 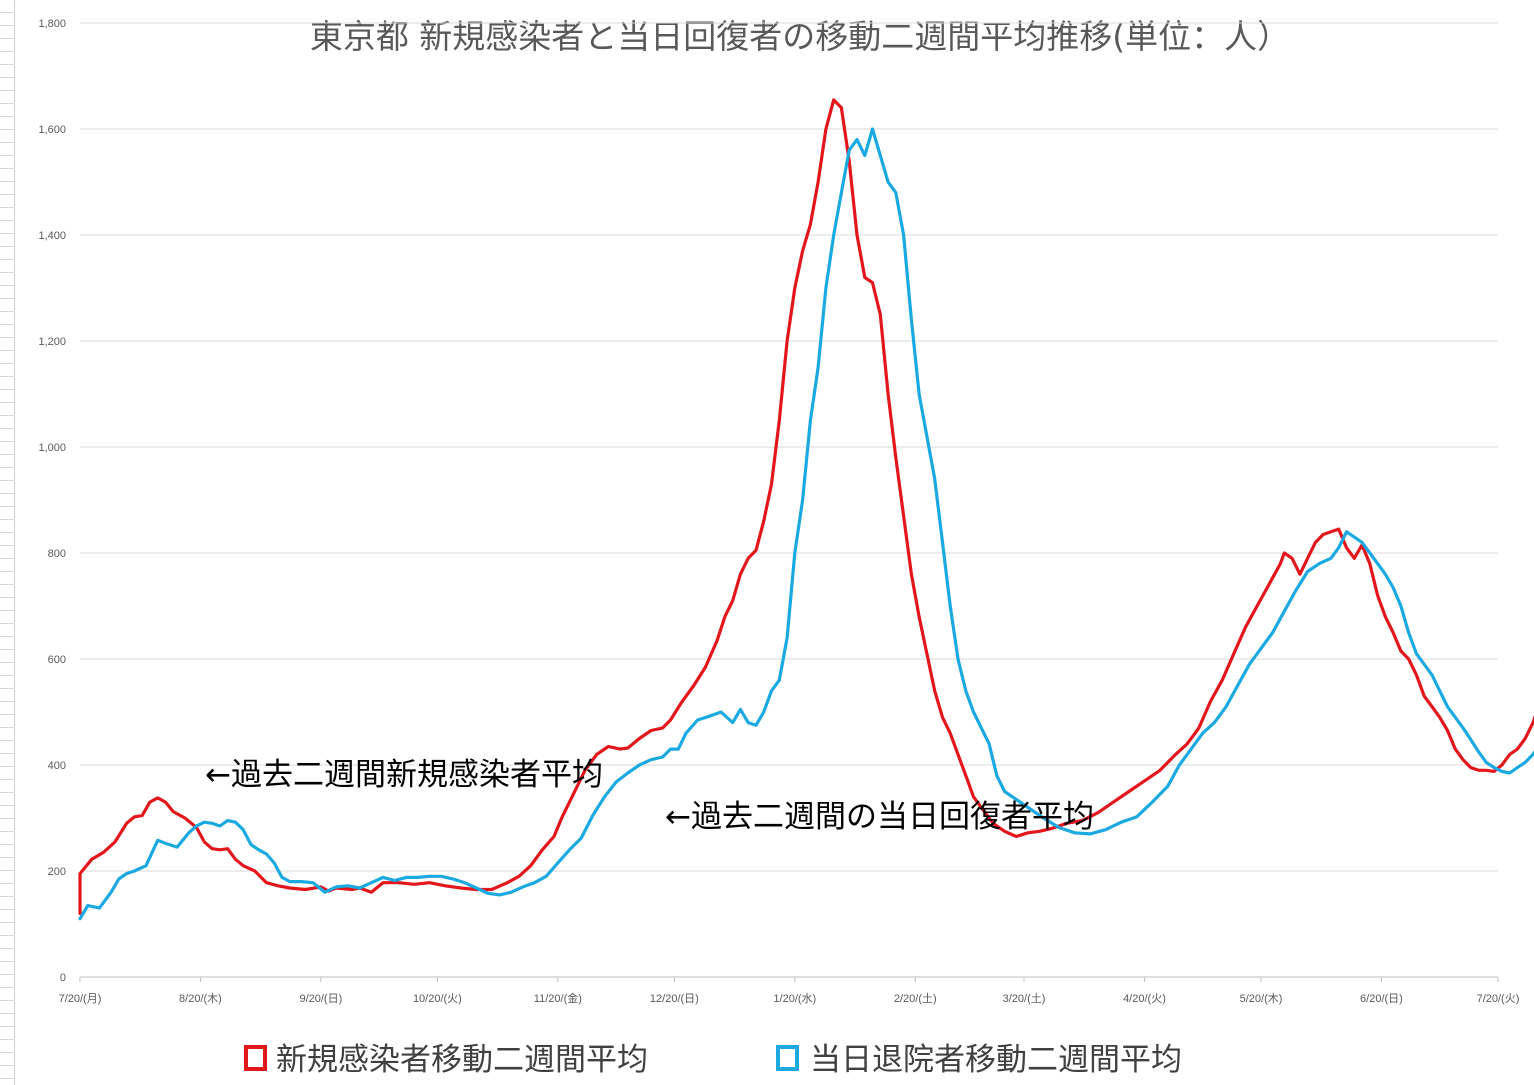 I want to click on x-tick-label: 7/20/(月), so click(x=80, y=999).